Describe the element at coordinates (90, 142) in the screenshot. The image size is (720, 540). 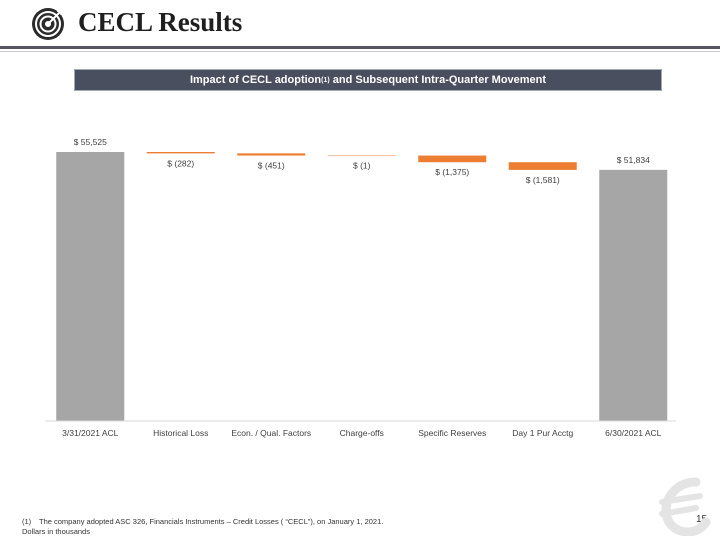
I see `data-label-0: $ 55,525` at that location.